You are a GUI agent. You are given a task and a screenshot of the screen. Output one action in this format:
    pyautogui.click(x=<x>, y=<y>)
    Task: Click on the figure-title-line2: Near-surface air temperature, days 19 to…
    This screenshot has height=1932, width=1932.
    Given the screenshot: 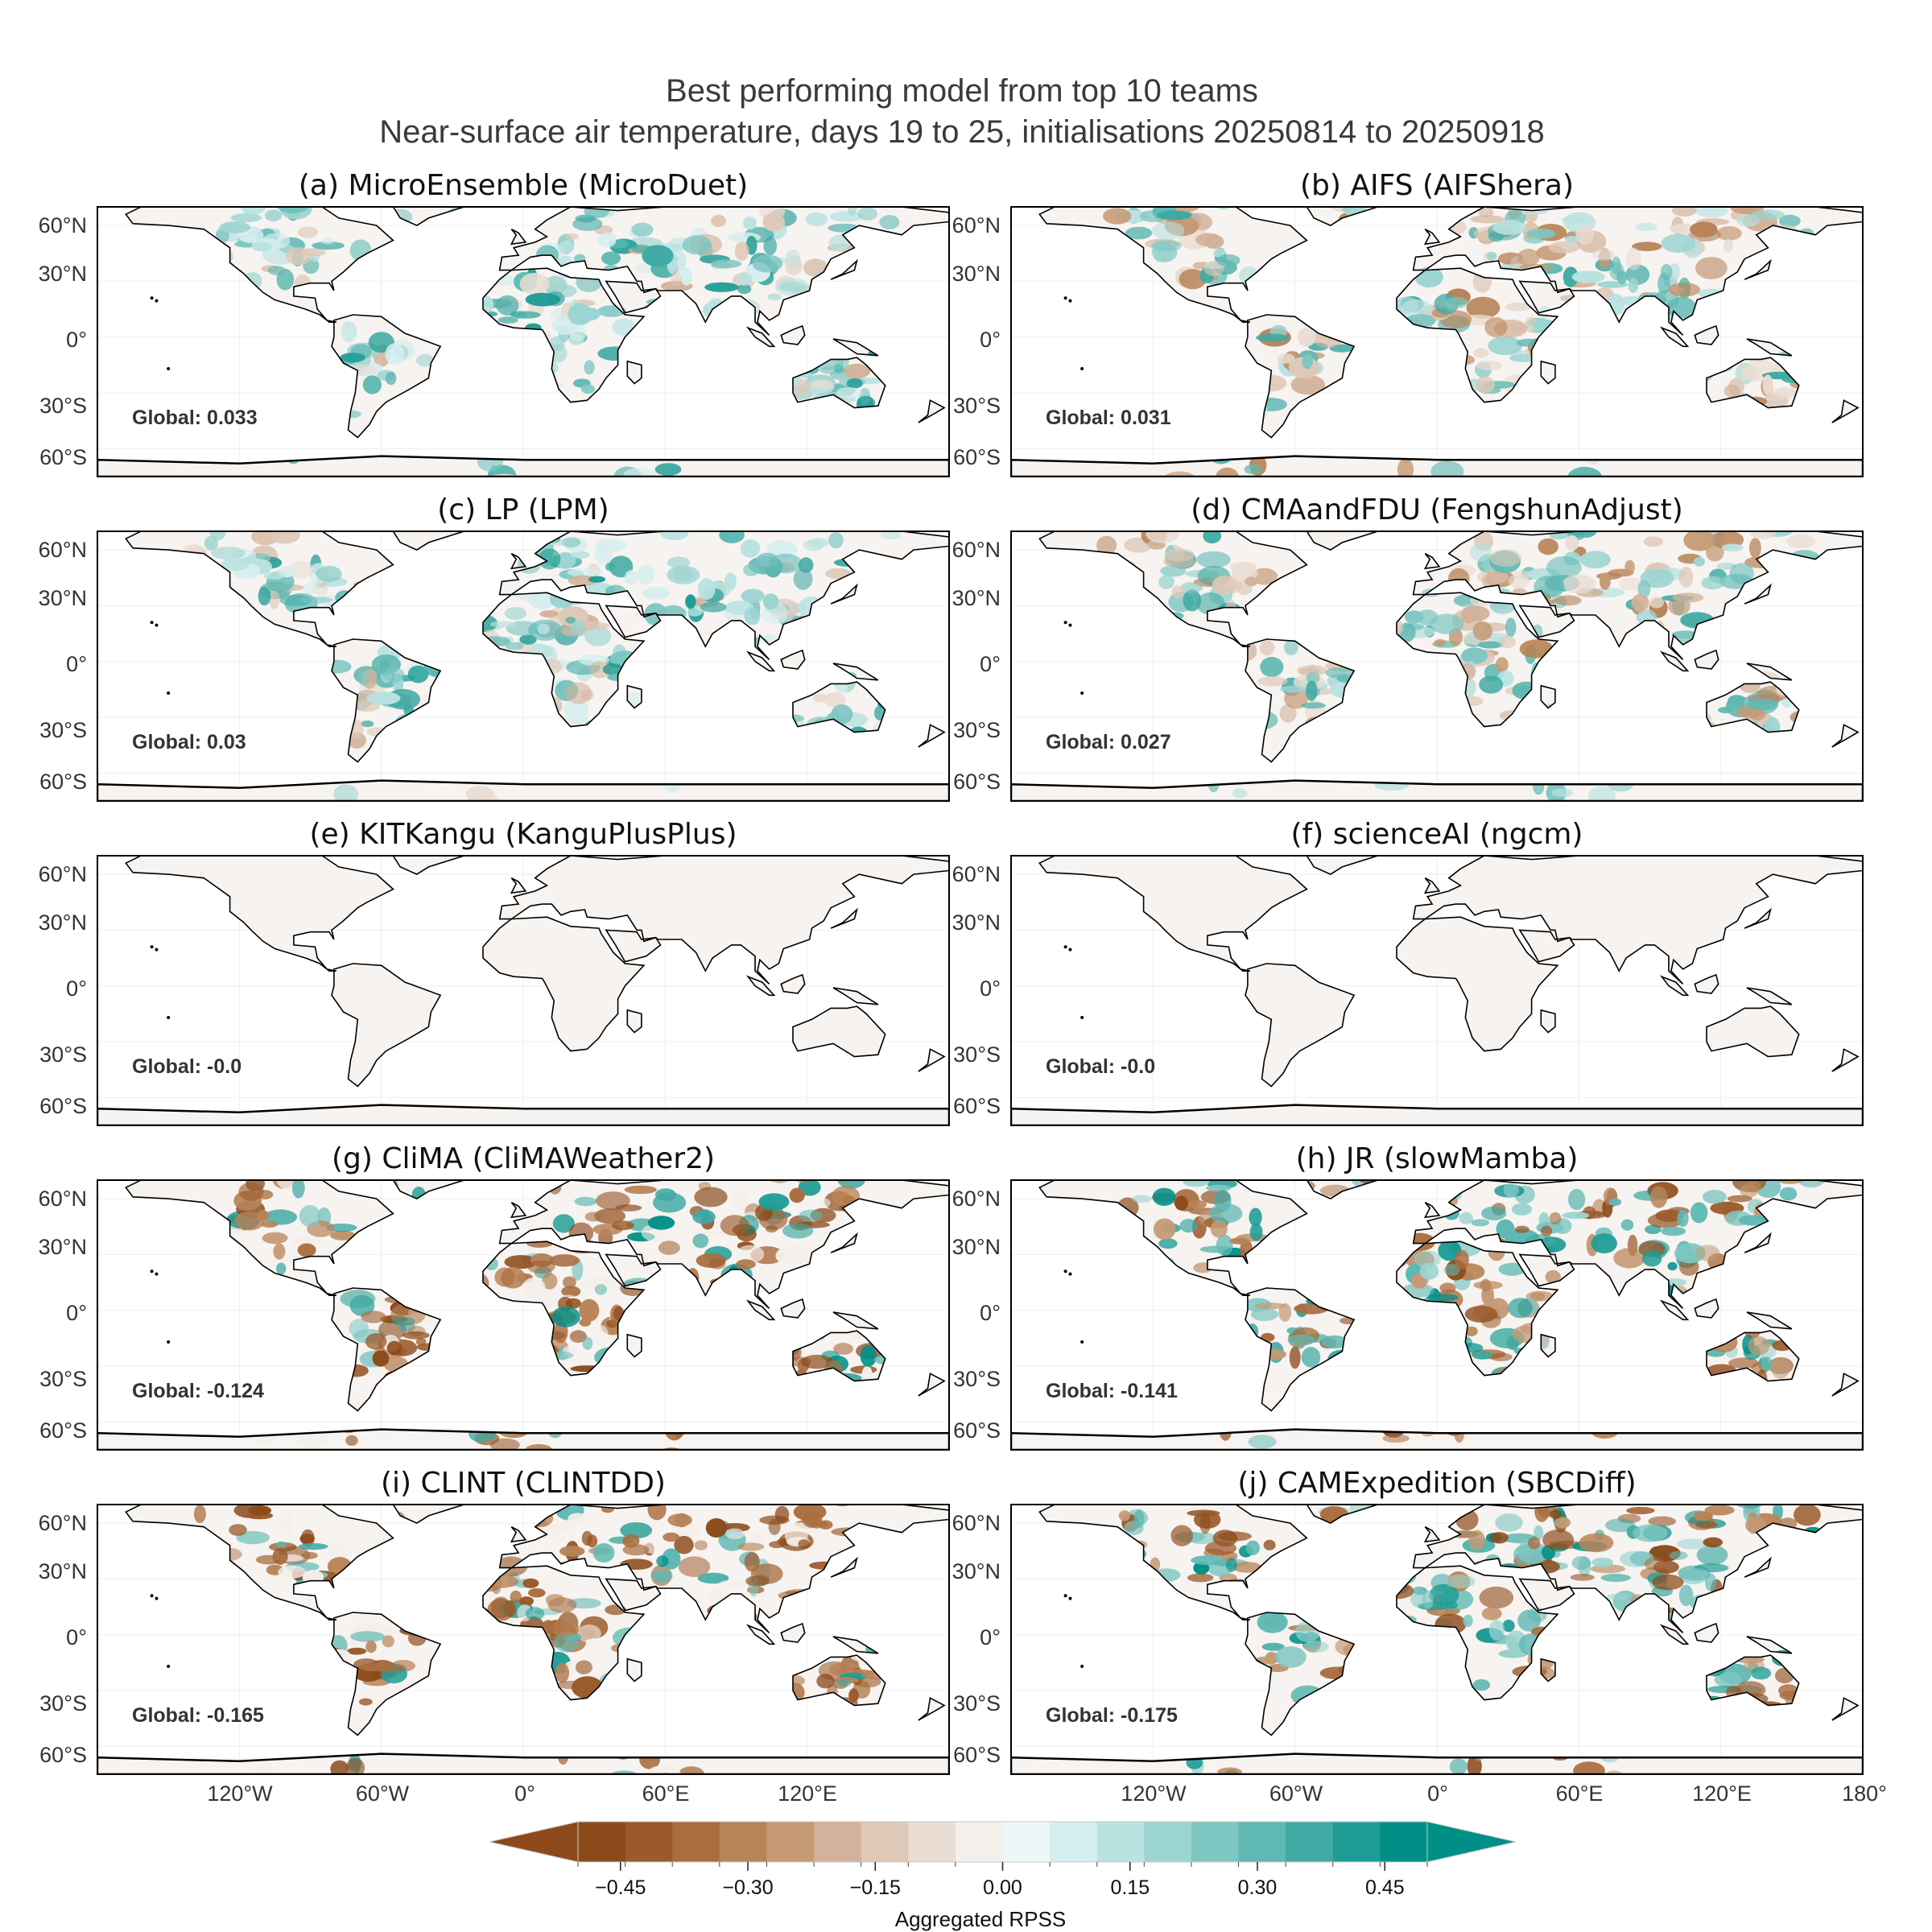 What is the action you would take?
    pyautogui.click(x=962, y=132)
    